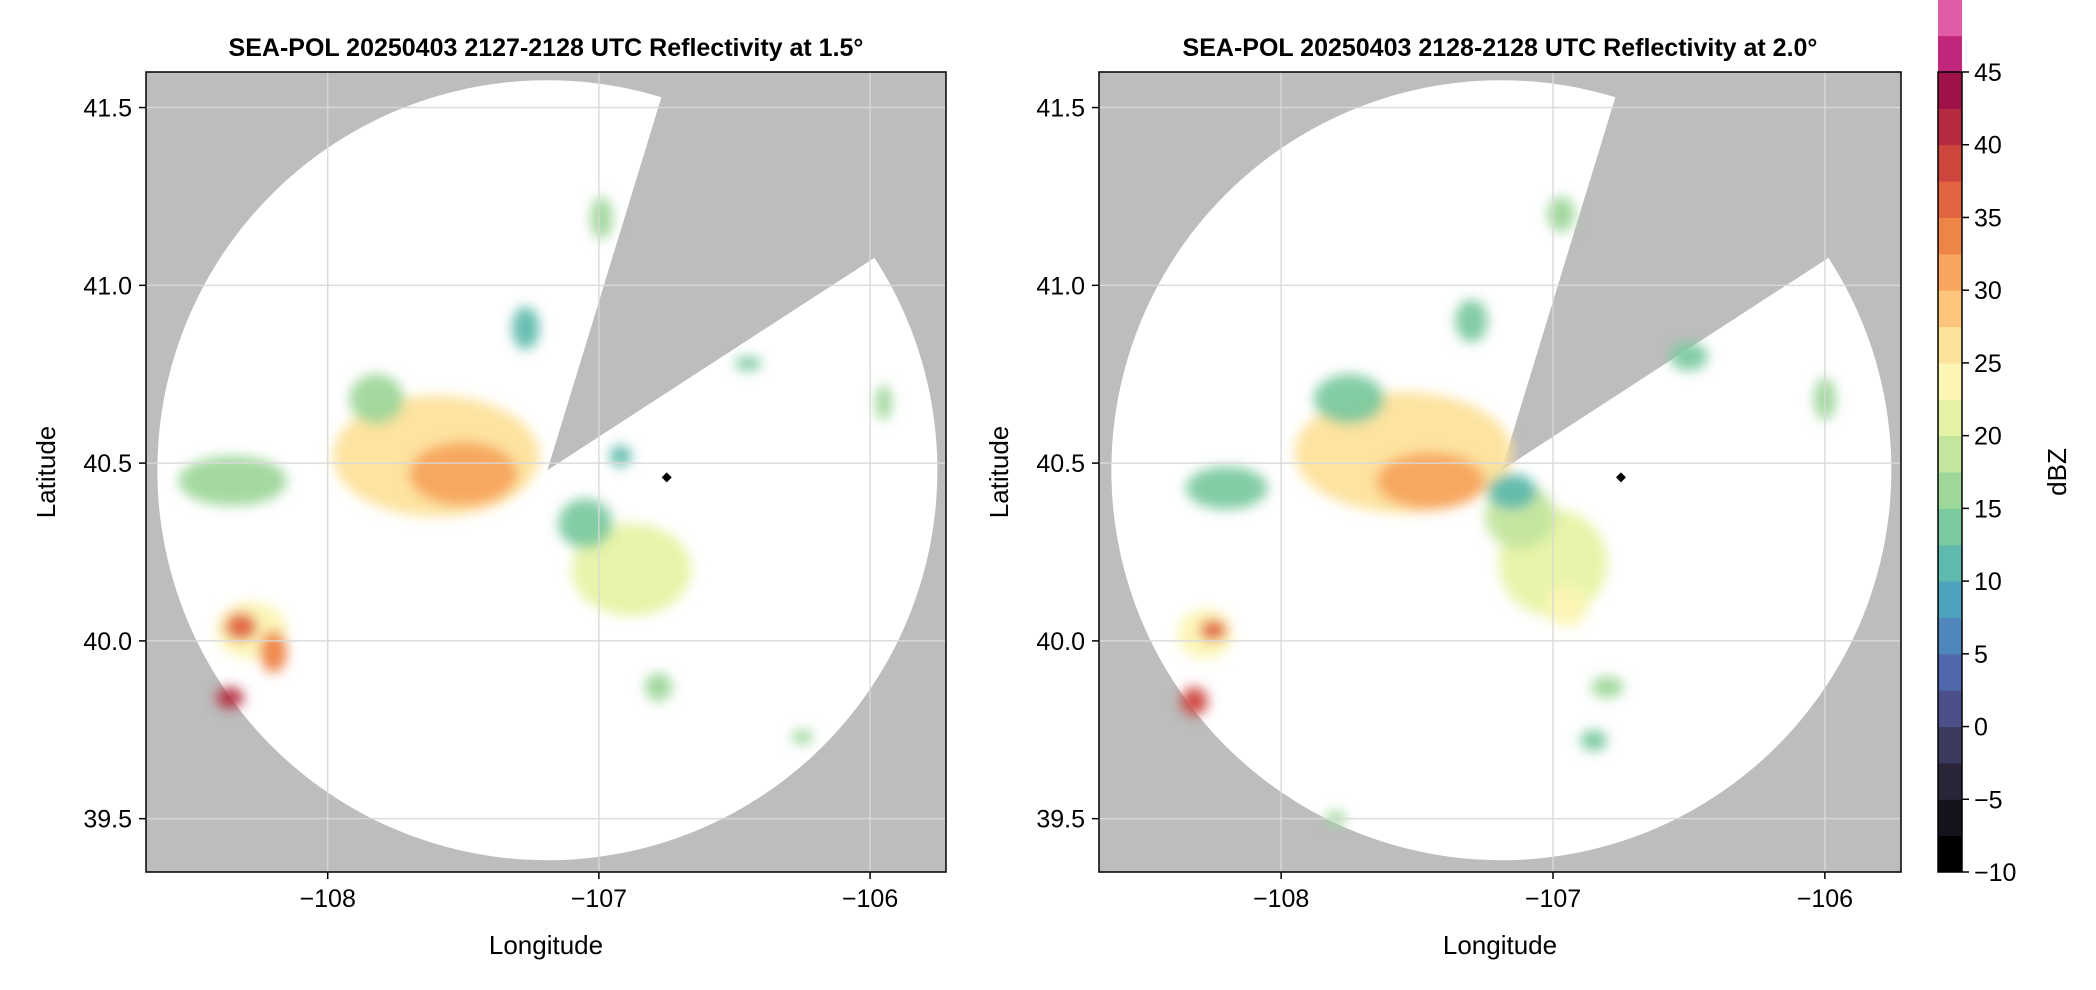 This screenshot has height=990, width=2096. Describe the element at coordinates (2057, 472) in the screenshot. I see `colorbar-label: dBZ` at that location.